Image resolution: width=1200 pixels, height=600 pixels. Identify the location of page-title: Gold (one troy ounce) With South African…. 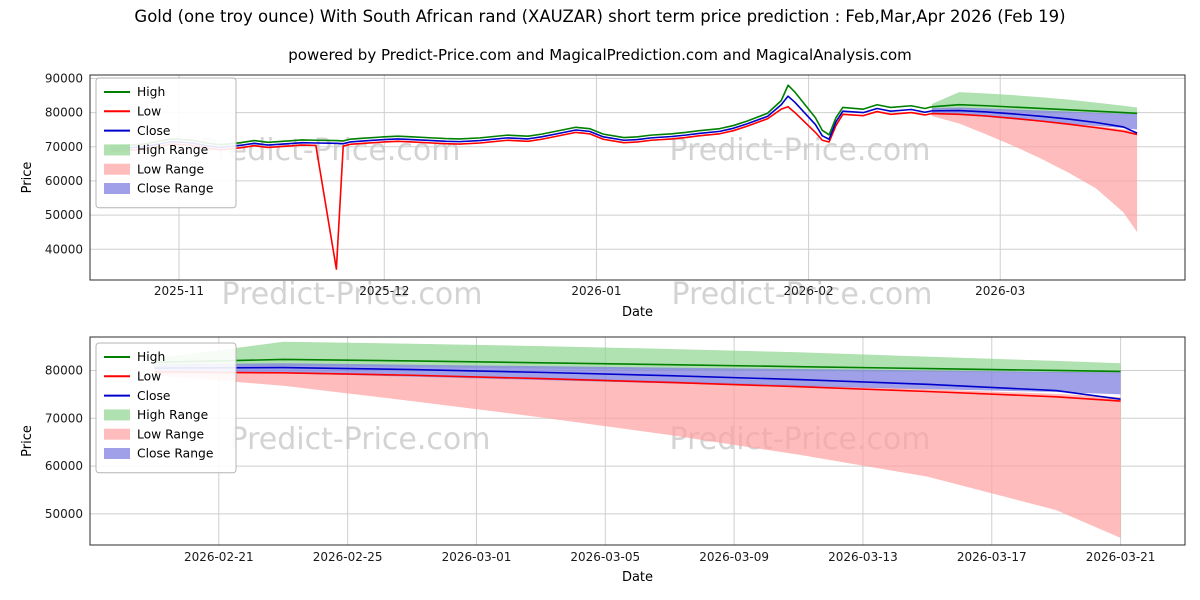
(600, 16).